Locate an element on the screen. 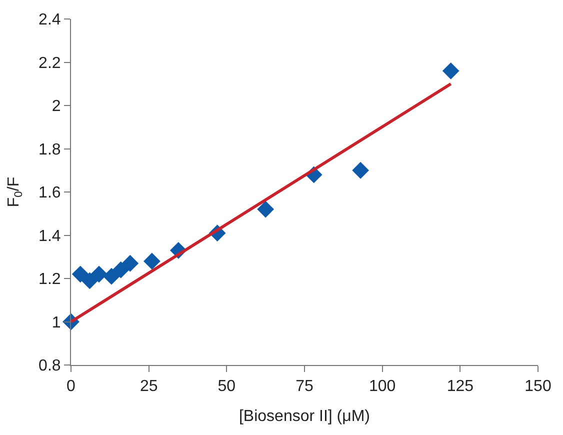 The image size is (563, 435). y-tick-label: 1.4 is located at coordinates (49, 236).